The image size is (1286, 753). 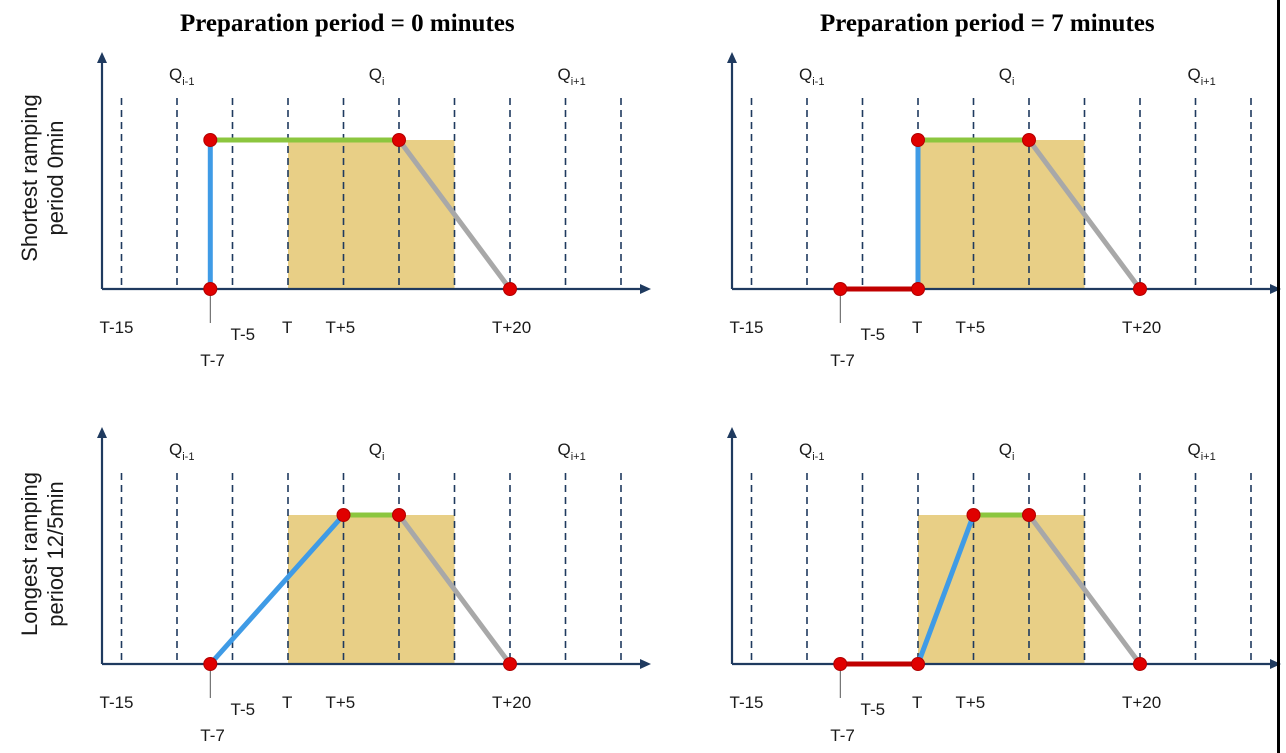 I want to click on top-left-tick-label-t-minus-15: T-15, so click(x=117, y=327).